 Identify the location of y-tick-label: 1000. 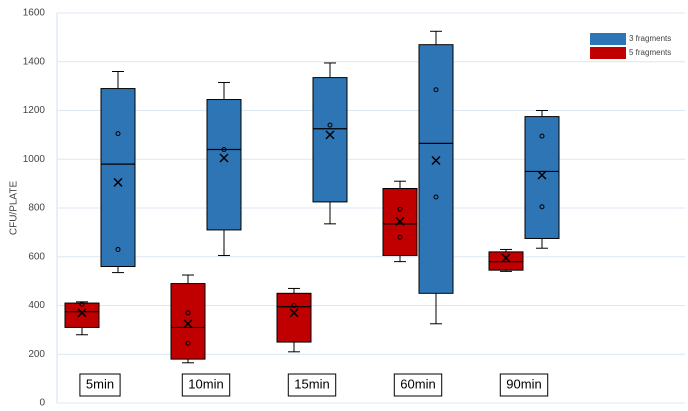
(34, 159).